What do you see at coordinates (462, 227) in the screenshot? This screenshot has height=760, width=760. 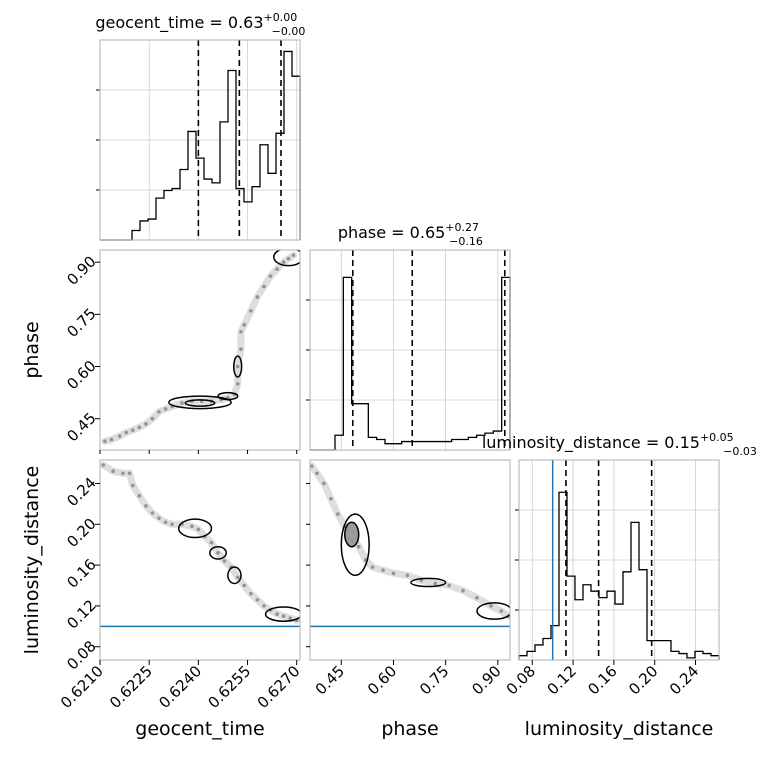 I see `title-ph-upper: +0.27` at bounding box center [462, 227].